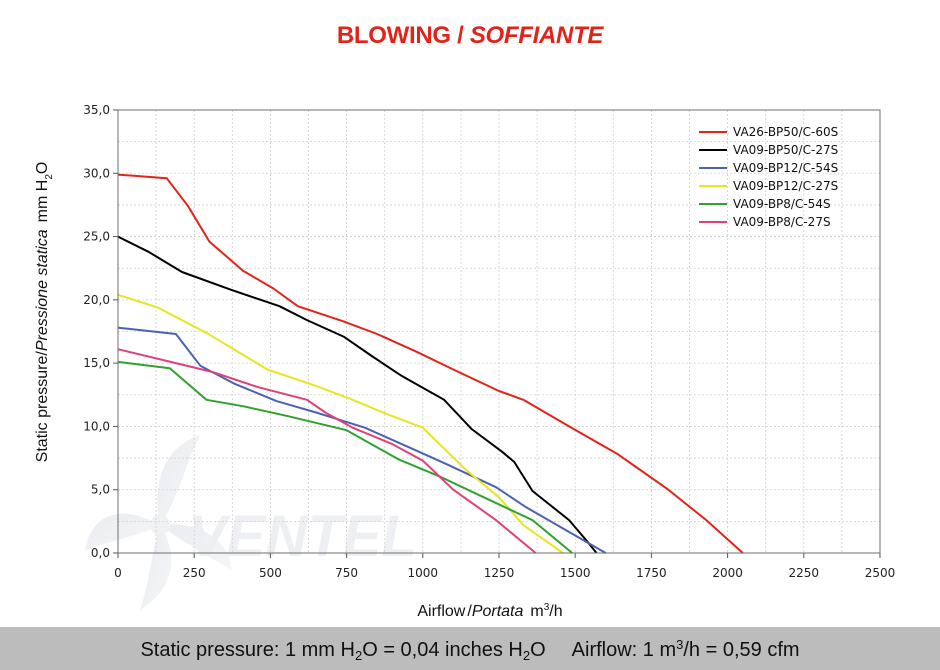 This screenshot has width=940, height=670. What do you see at coordinates (96, 300) in the screenshot?
I see `y-tick-label: 20,0` at bounding box center [96, 300].